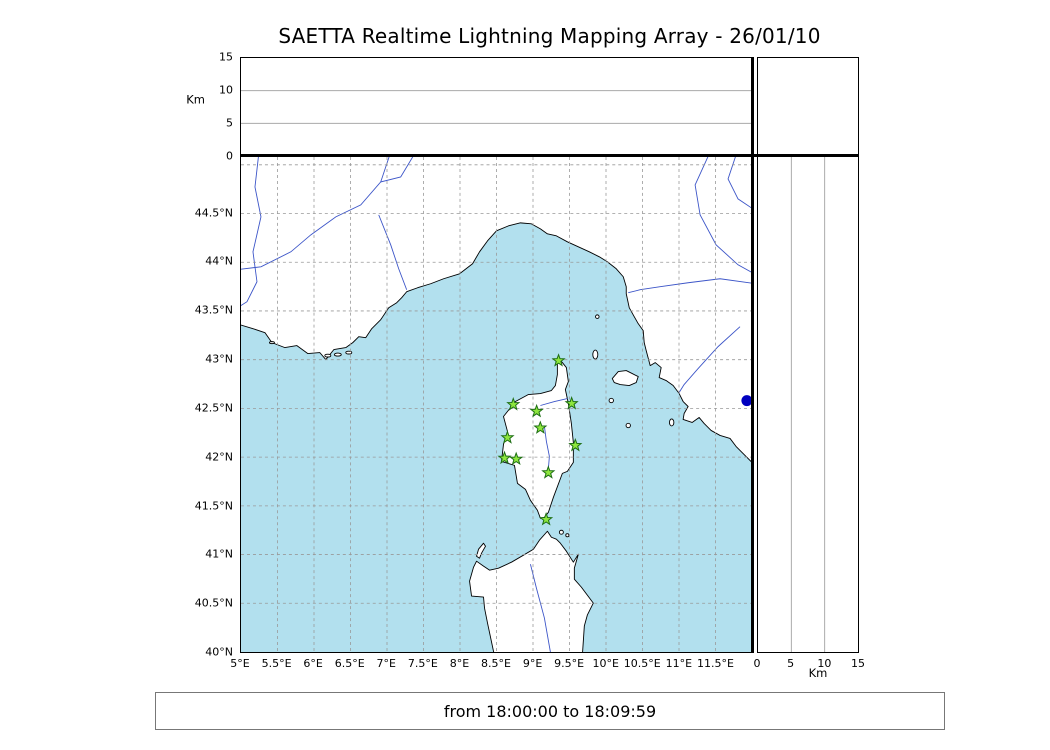 Image resolution: width=1050 pixels, height=750 pixels. Describe the element at coordinates (532, 663) in the screenshot. I see `lon-tick-label: 9°E` at that location.